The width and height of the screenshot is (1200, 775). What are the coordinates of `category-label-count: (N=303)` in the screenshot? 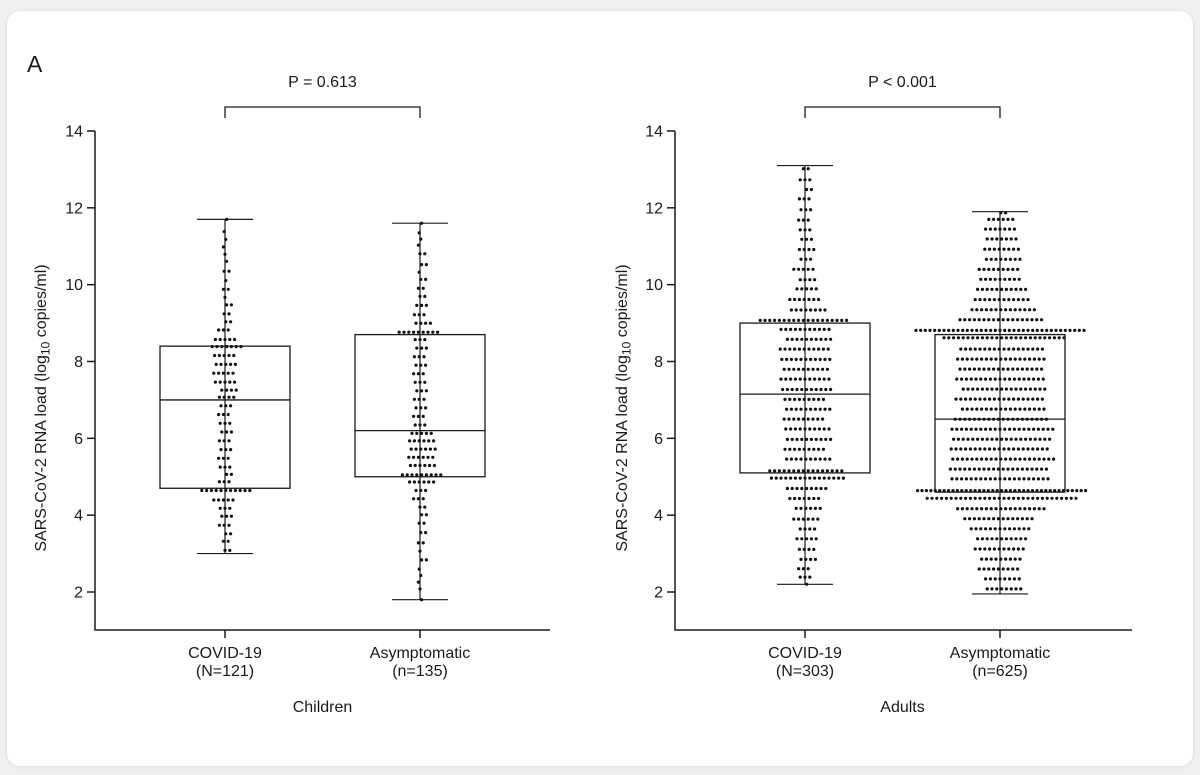 It's located at (805, 671).